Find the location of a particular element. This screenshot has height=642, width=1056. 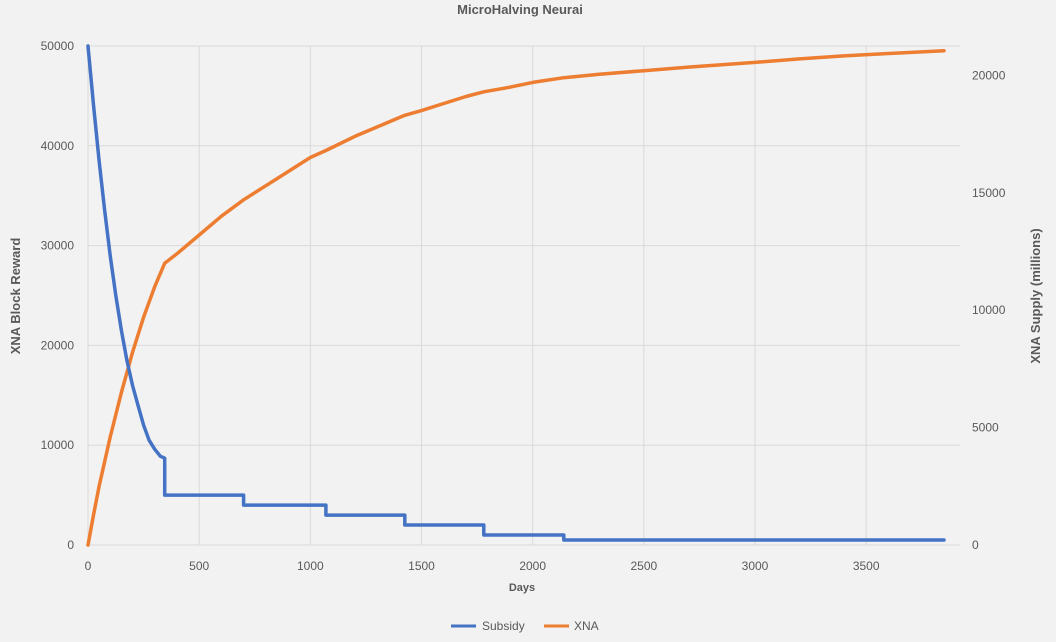

y-right-tick-label: 10000 is located at coordinates (989, 310).